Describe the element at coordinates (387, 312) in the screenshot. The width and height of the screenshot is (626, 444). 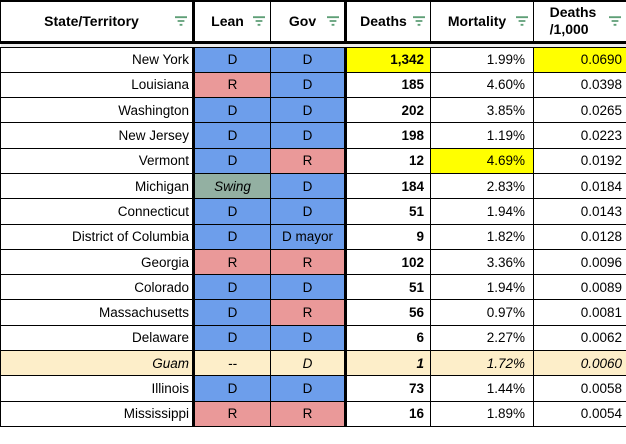
I see `cell-deaths: 56` at that location.